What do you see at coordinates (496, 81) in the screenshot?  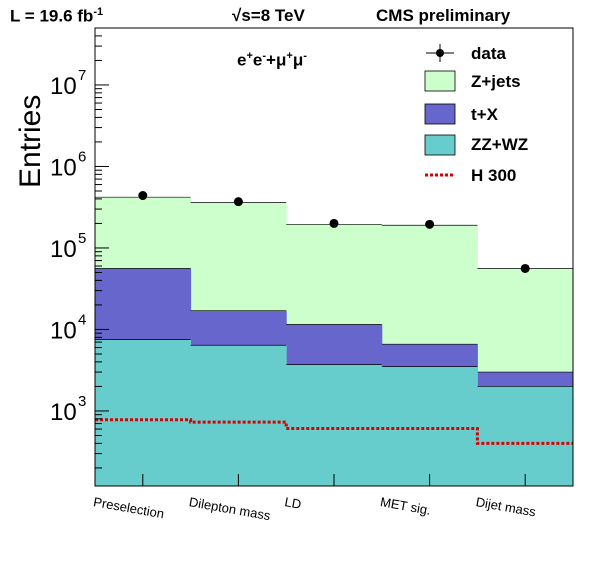 I see `legend-label-zjets: Z+jets` at bounding box center [496, 81].